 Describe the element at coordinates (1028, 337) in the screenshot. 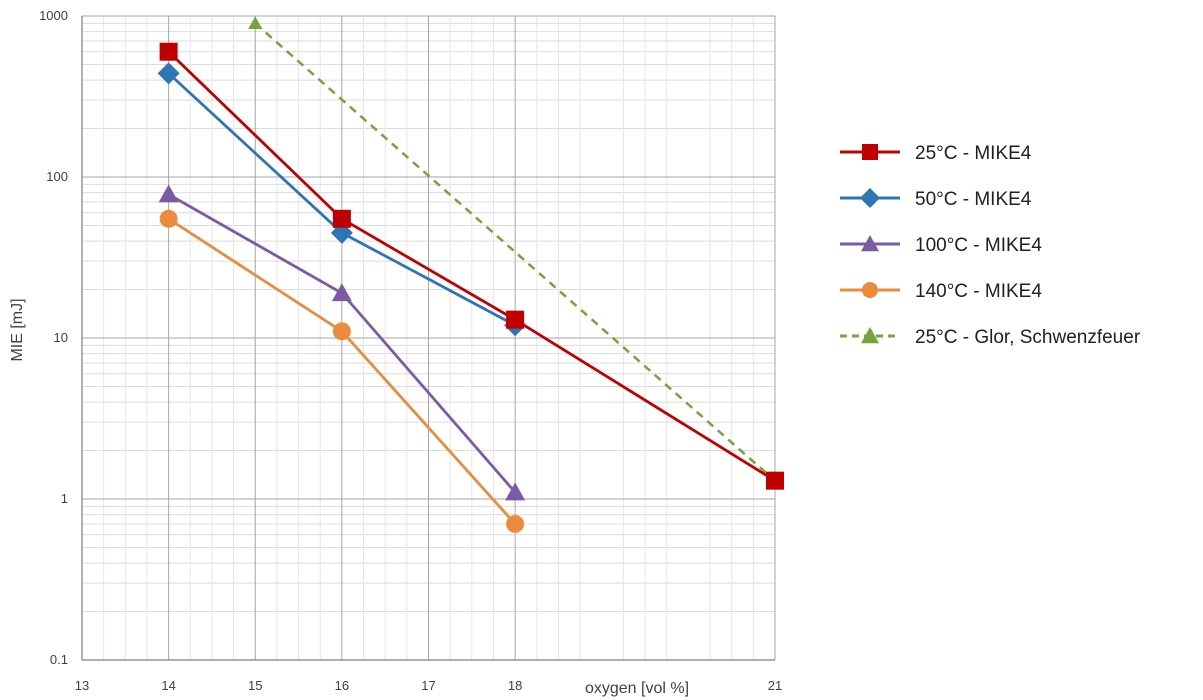

I see `legend-label: 25°C - Glor, Schwenzfeuer` at that location.